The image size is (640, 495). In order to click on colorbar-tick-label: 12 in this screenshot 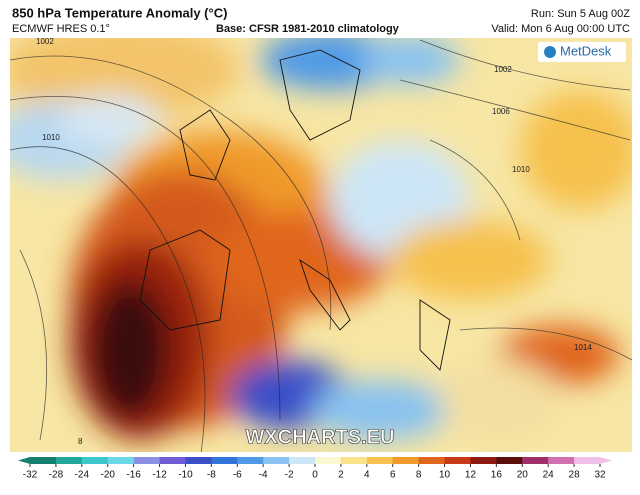, I will do `click(471, 475)`.